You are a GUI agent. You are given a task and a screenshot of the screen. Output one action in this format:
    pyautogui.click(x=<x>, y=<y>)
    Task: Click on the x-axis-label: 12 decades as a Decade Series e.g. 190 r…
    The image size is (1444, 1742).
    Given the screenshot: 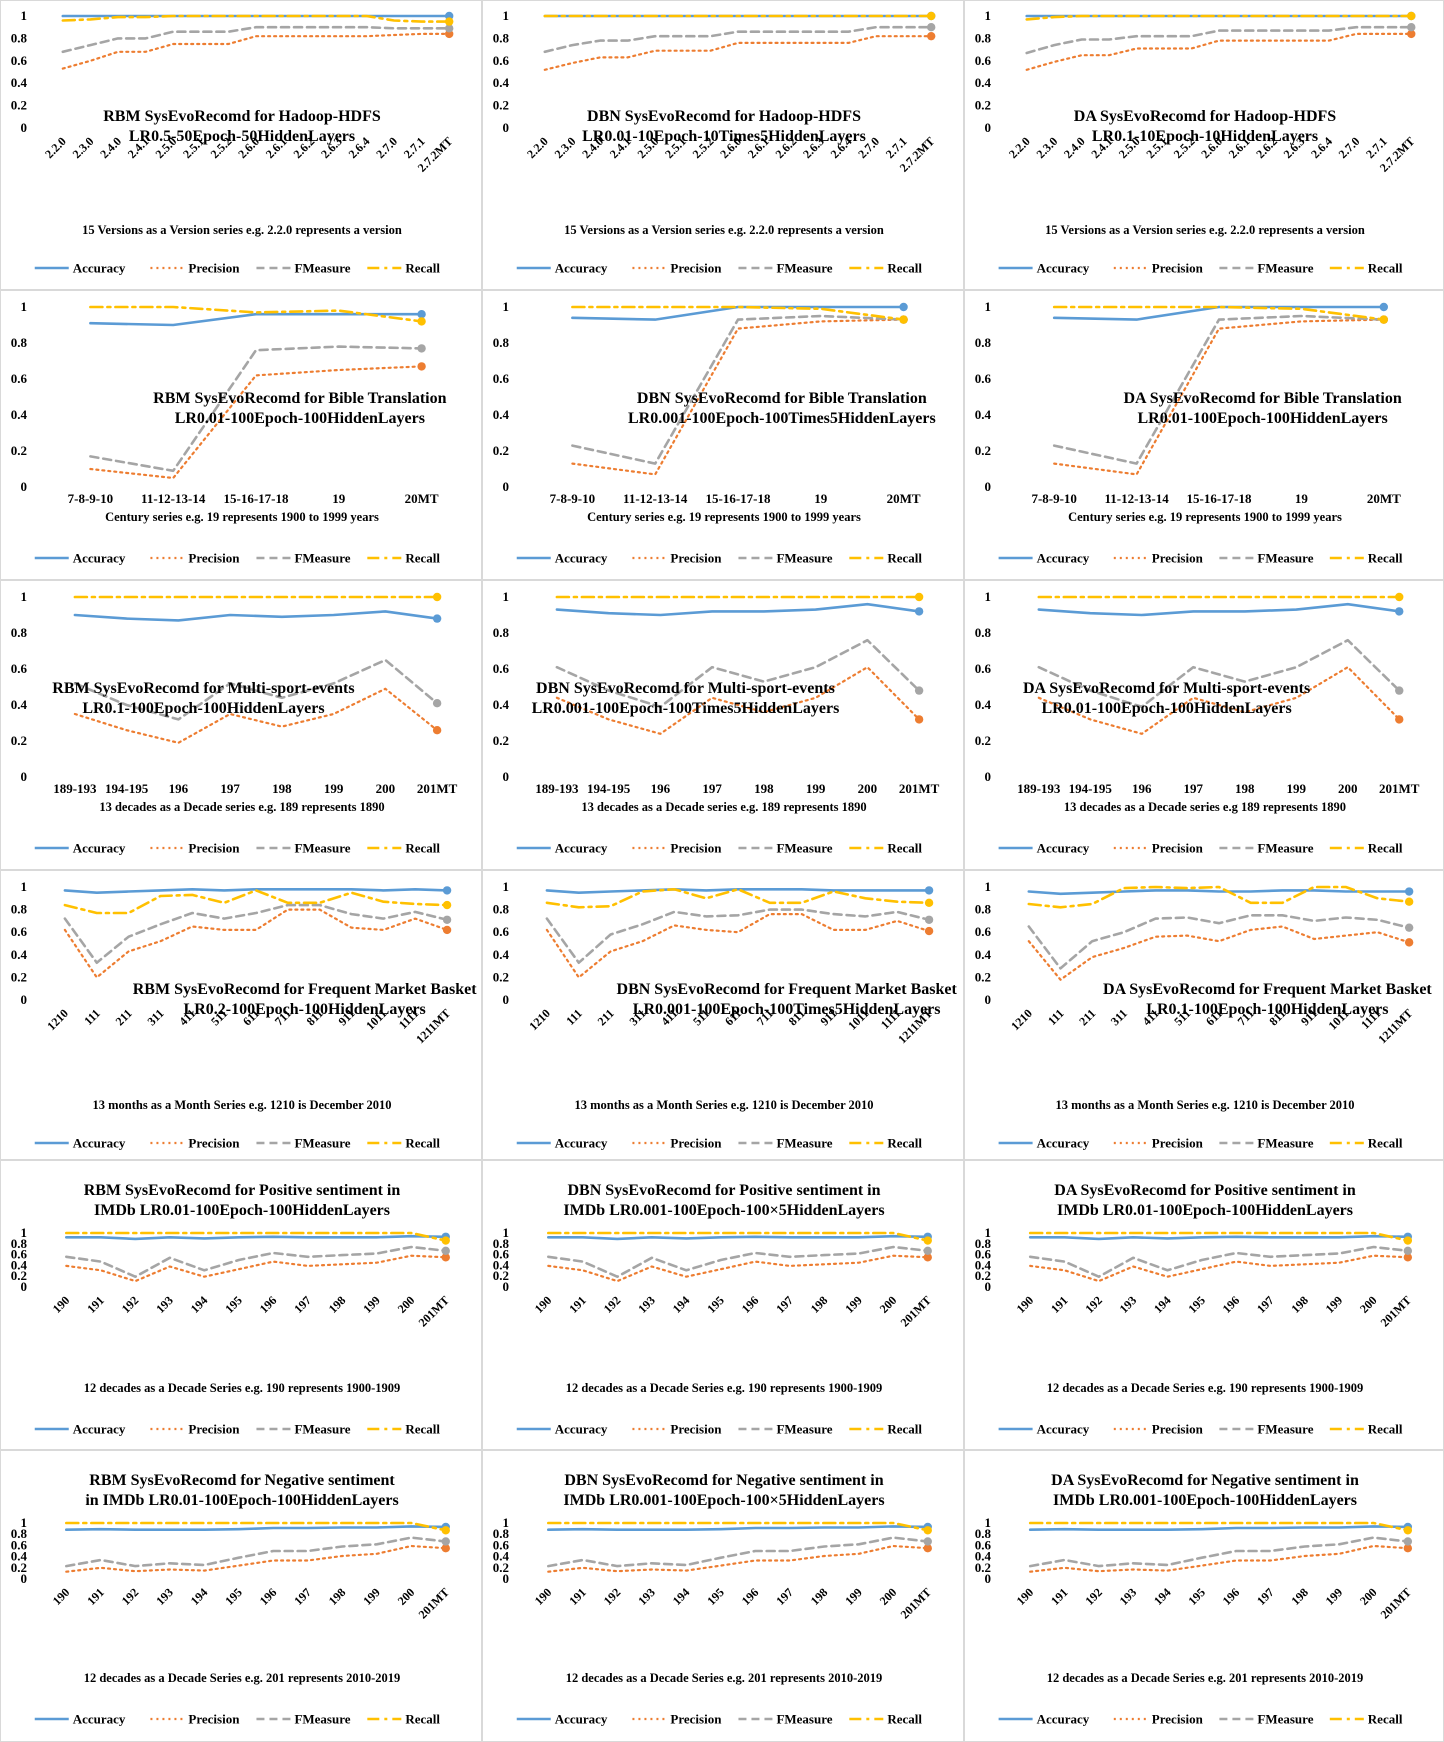 What is the action you would take?
    pyautogui.click(x=242, y=1388)
    